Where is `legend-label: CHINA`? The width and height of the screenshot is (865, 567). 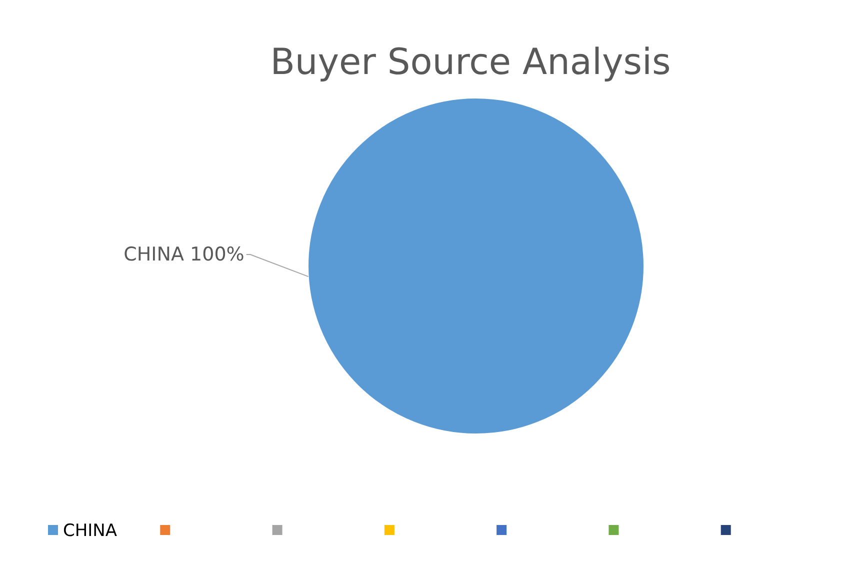
legend-label: CHINA is located at coordinates (90, 531).